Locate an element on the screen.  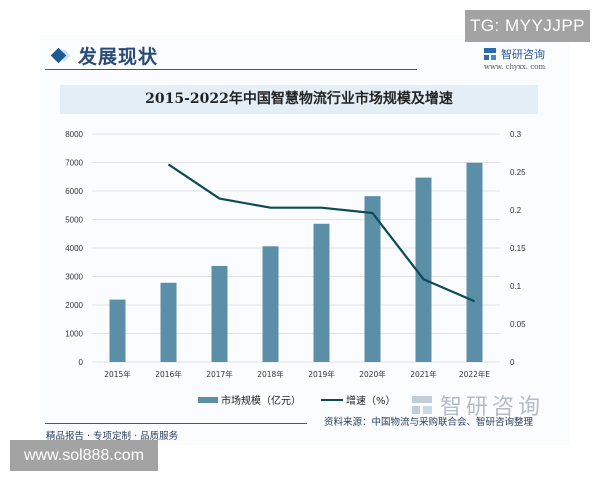
right-tick-label: 0.25 is located at coordinates (518, 172).